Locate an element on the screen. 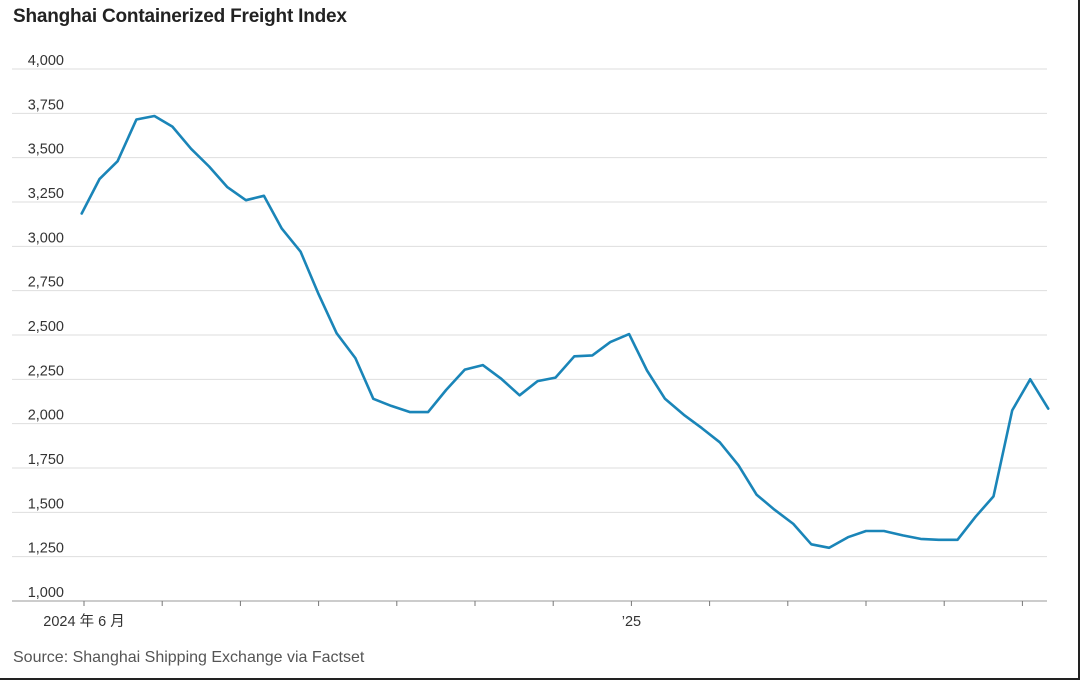  right-border is located at coordinates (1079, 340).